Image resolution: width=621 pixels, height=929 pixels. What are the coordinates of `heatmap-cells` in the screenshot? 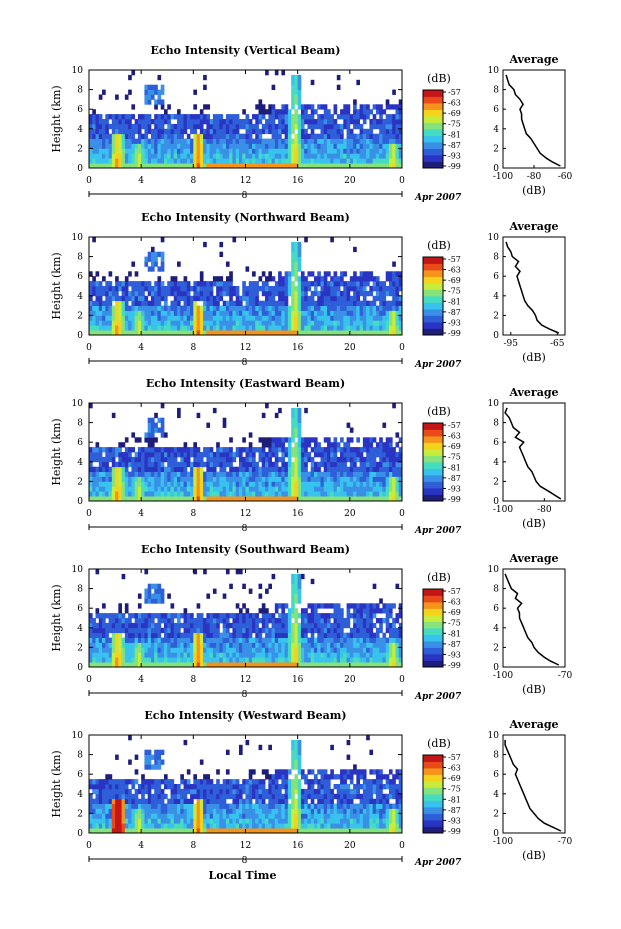 It's located at (246, 452).